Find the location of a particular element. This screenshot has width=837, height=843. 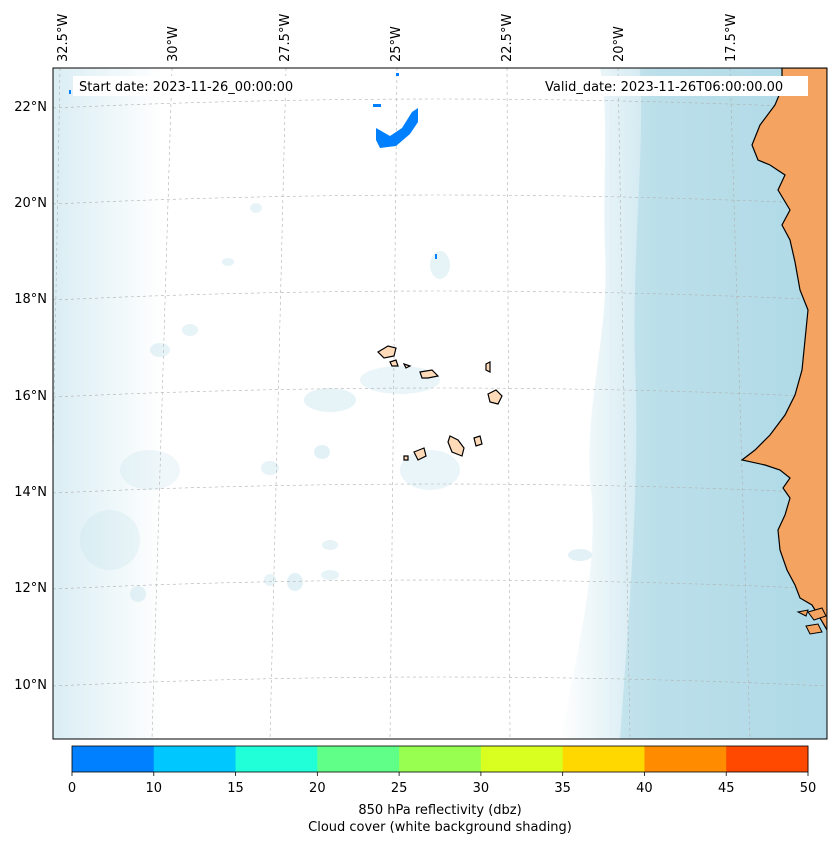

colorbar-tick-label: 45 is located at coordinates (726, 788).